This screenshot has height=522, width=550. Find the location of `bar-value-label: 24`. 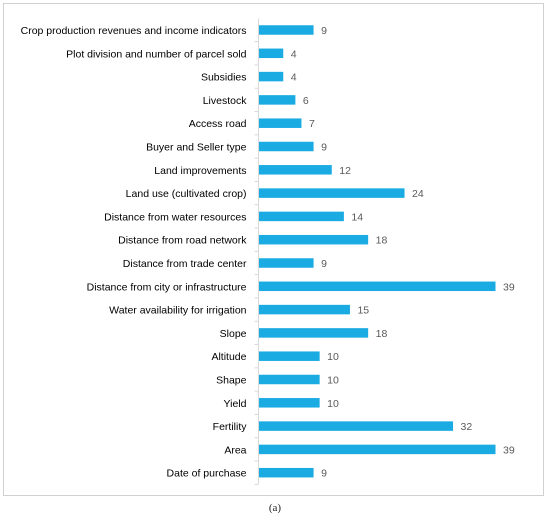

bar-value-label: 24 is located at coordinates (418, 194).